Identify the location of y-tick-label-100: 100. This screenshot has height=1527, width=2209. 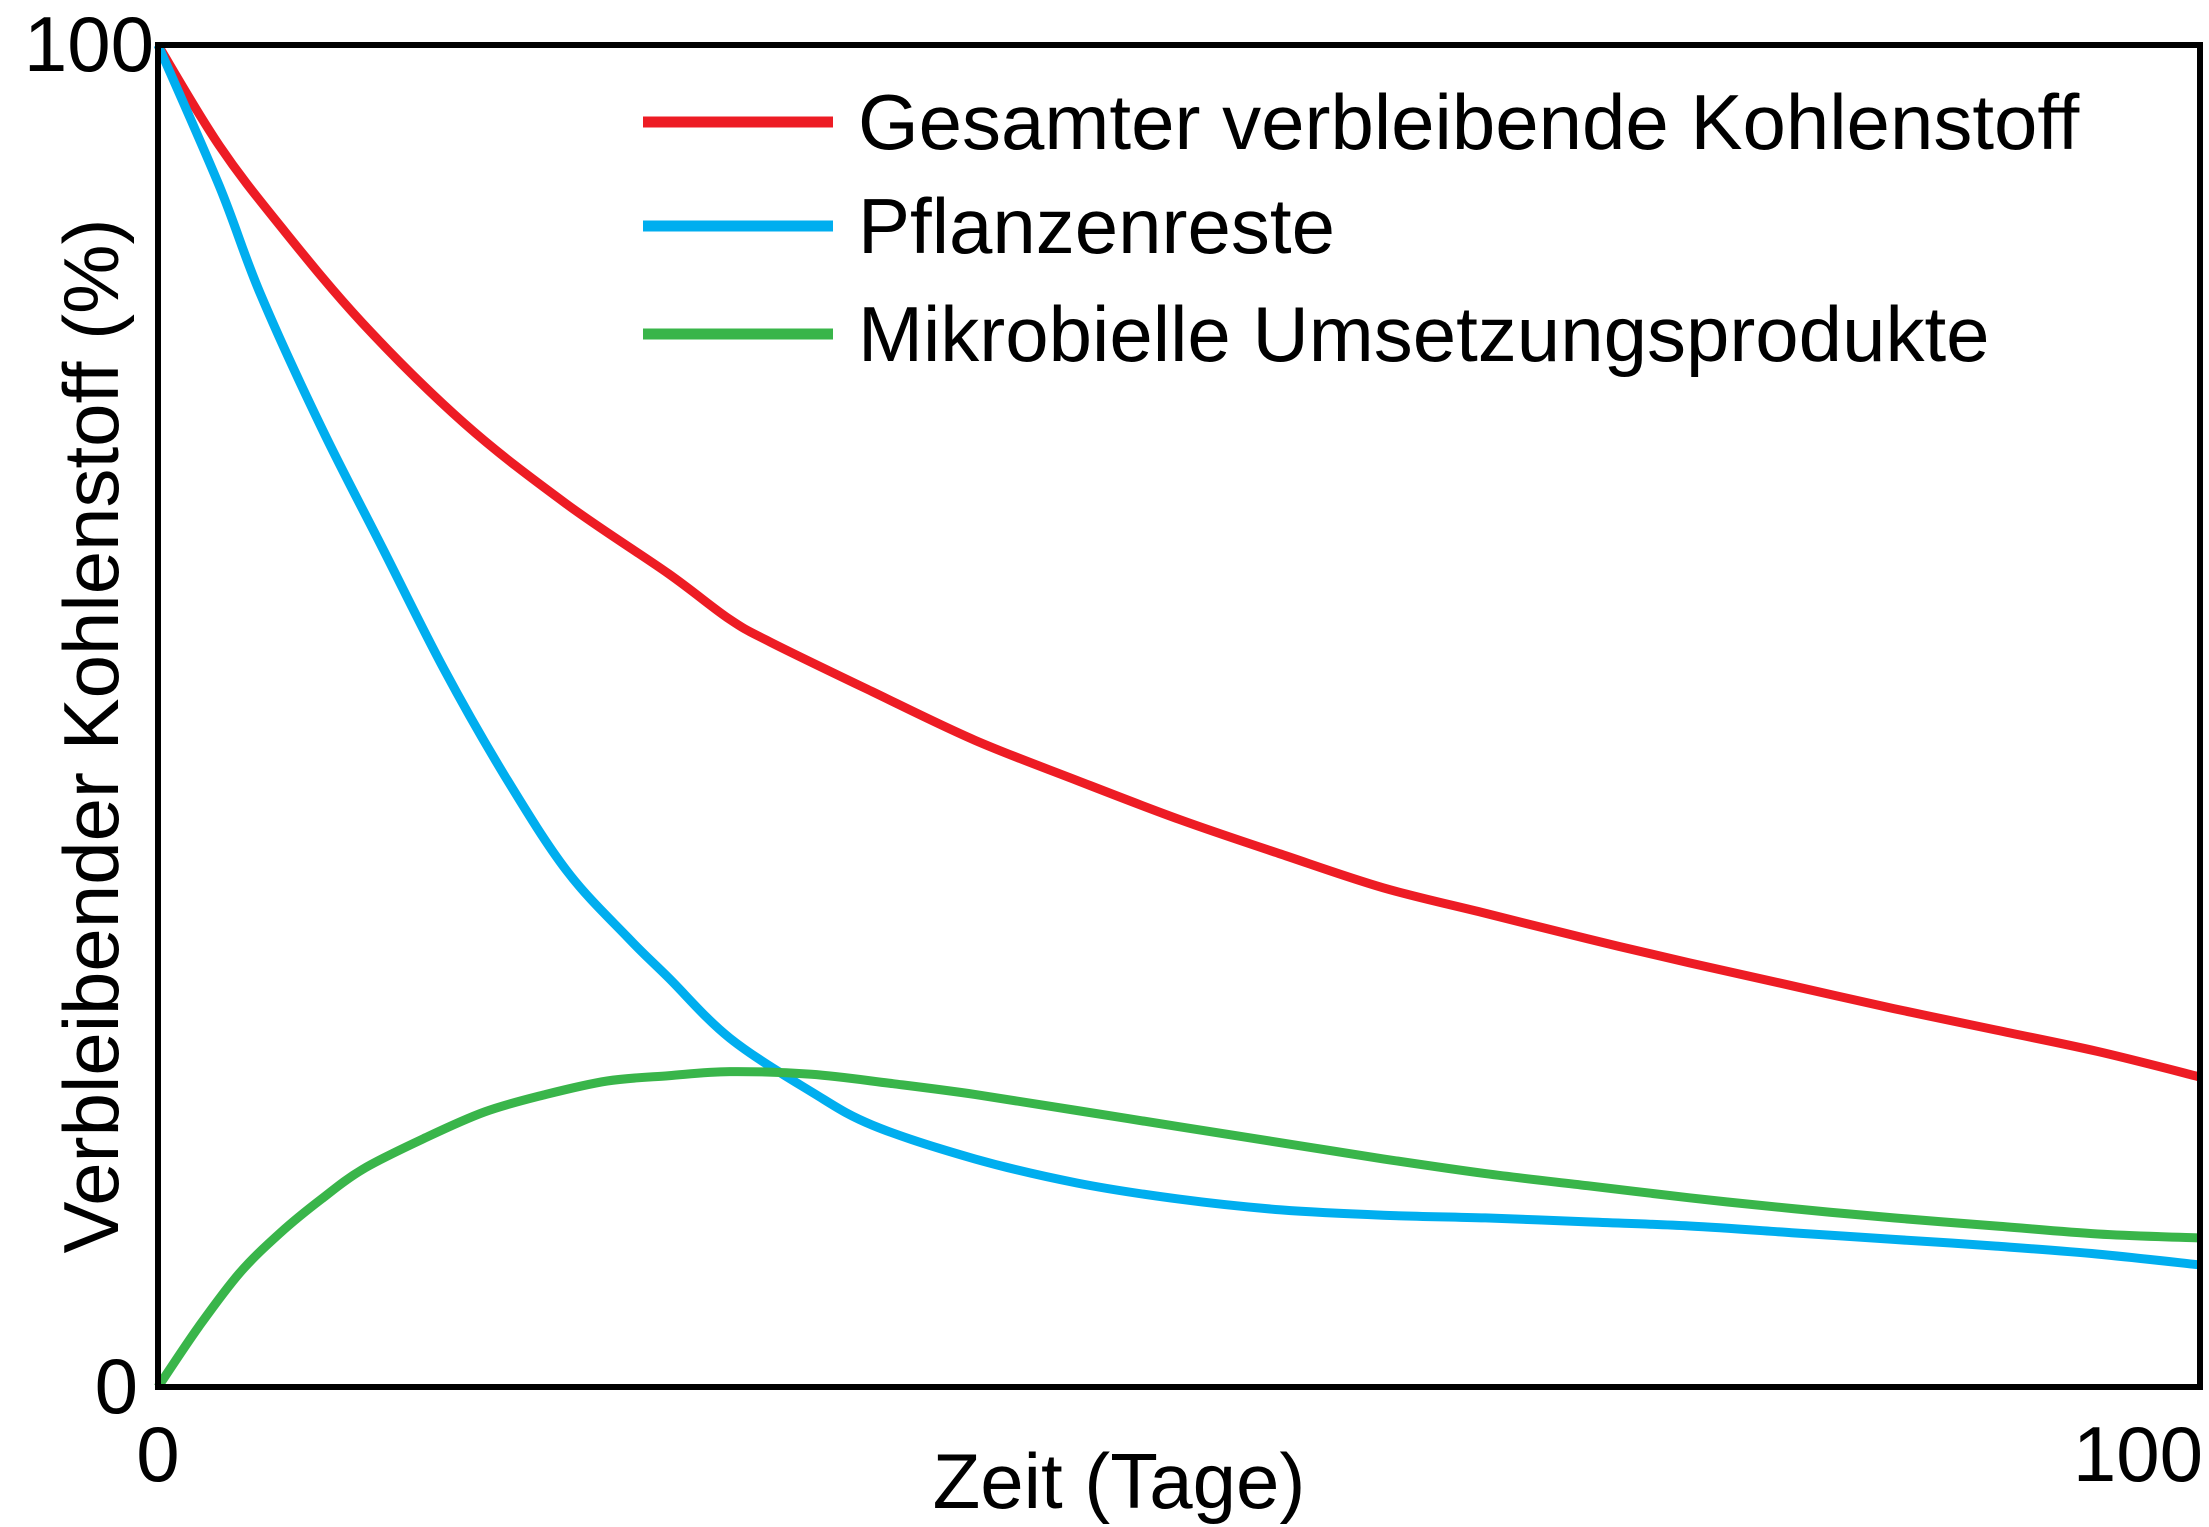
(89, 44).